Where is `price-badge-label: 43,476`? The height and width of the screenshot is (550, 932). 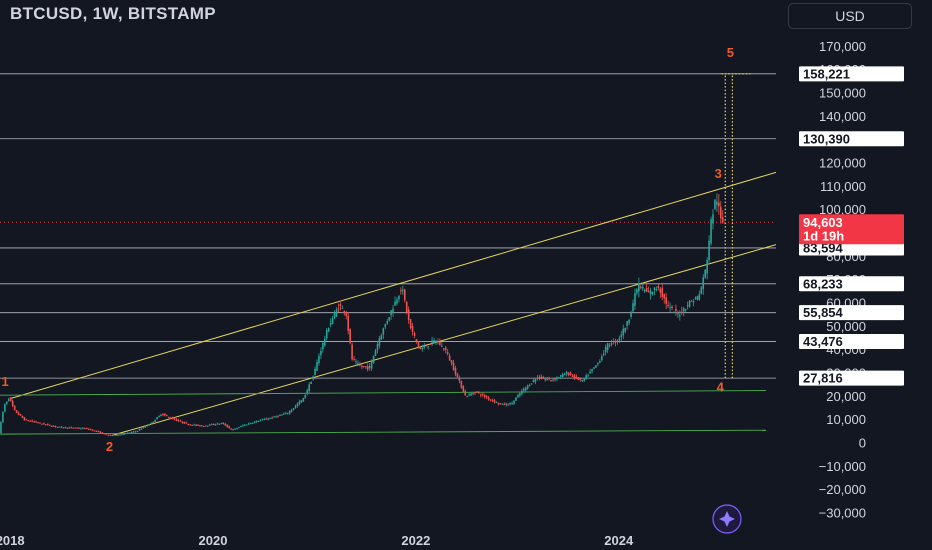 price-badge-label: 43,476 is located at coordinates (823, 341).